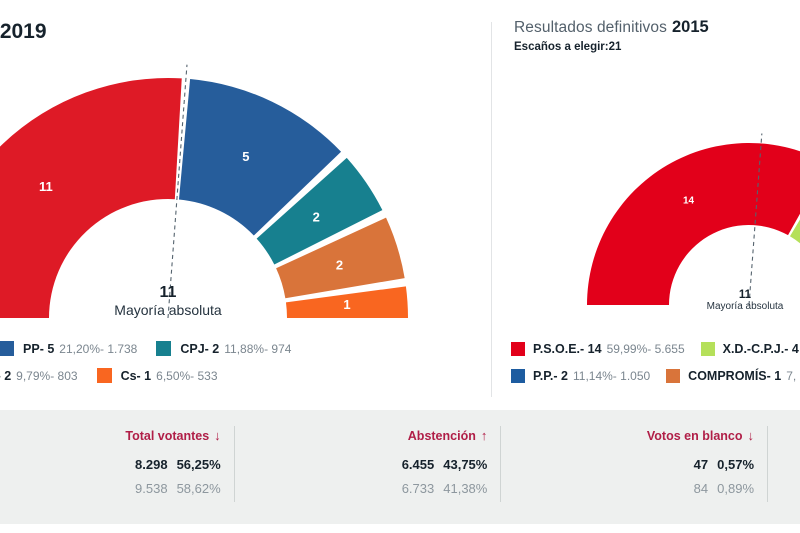  I want to click on right-subtitle: Escaños a elegir:21, so click(567, 47).